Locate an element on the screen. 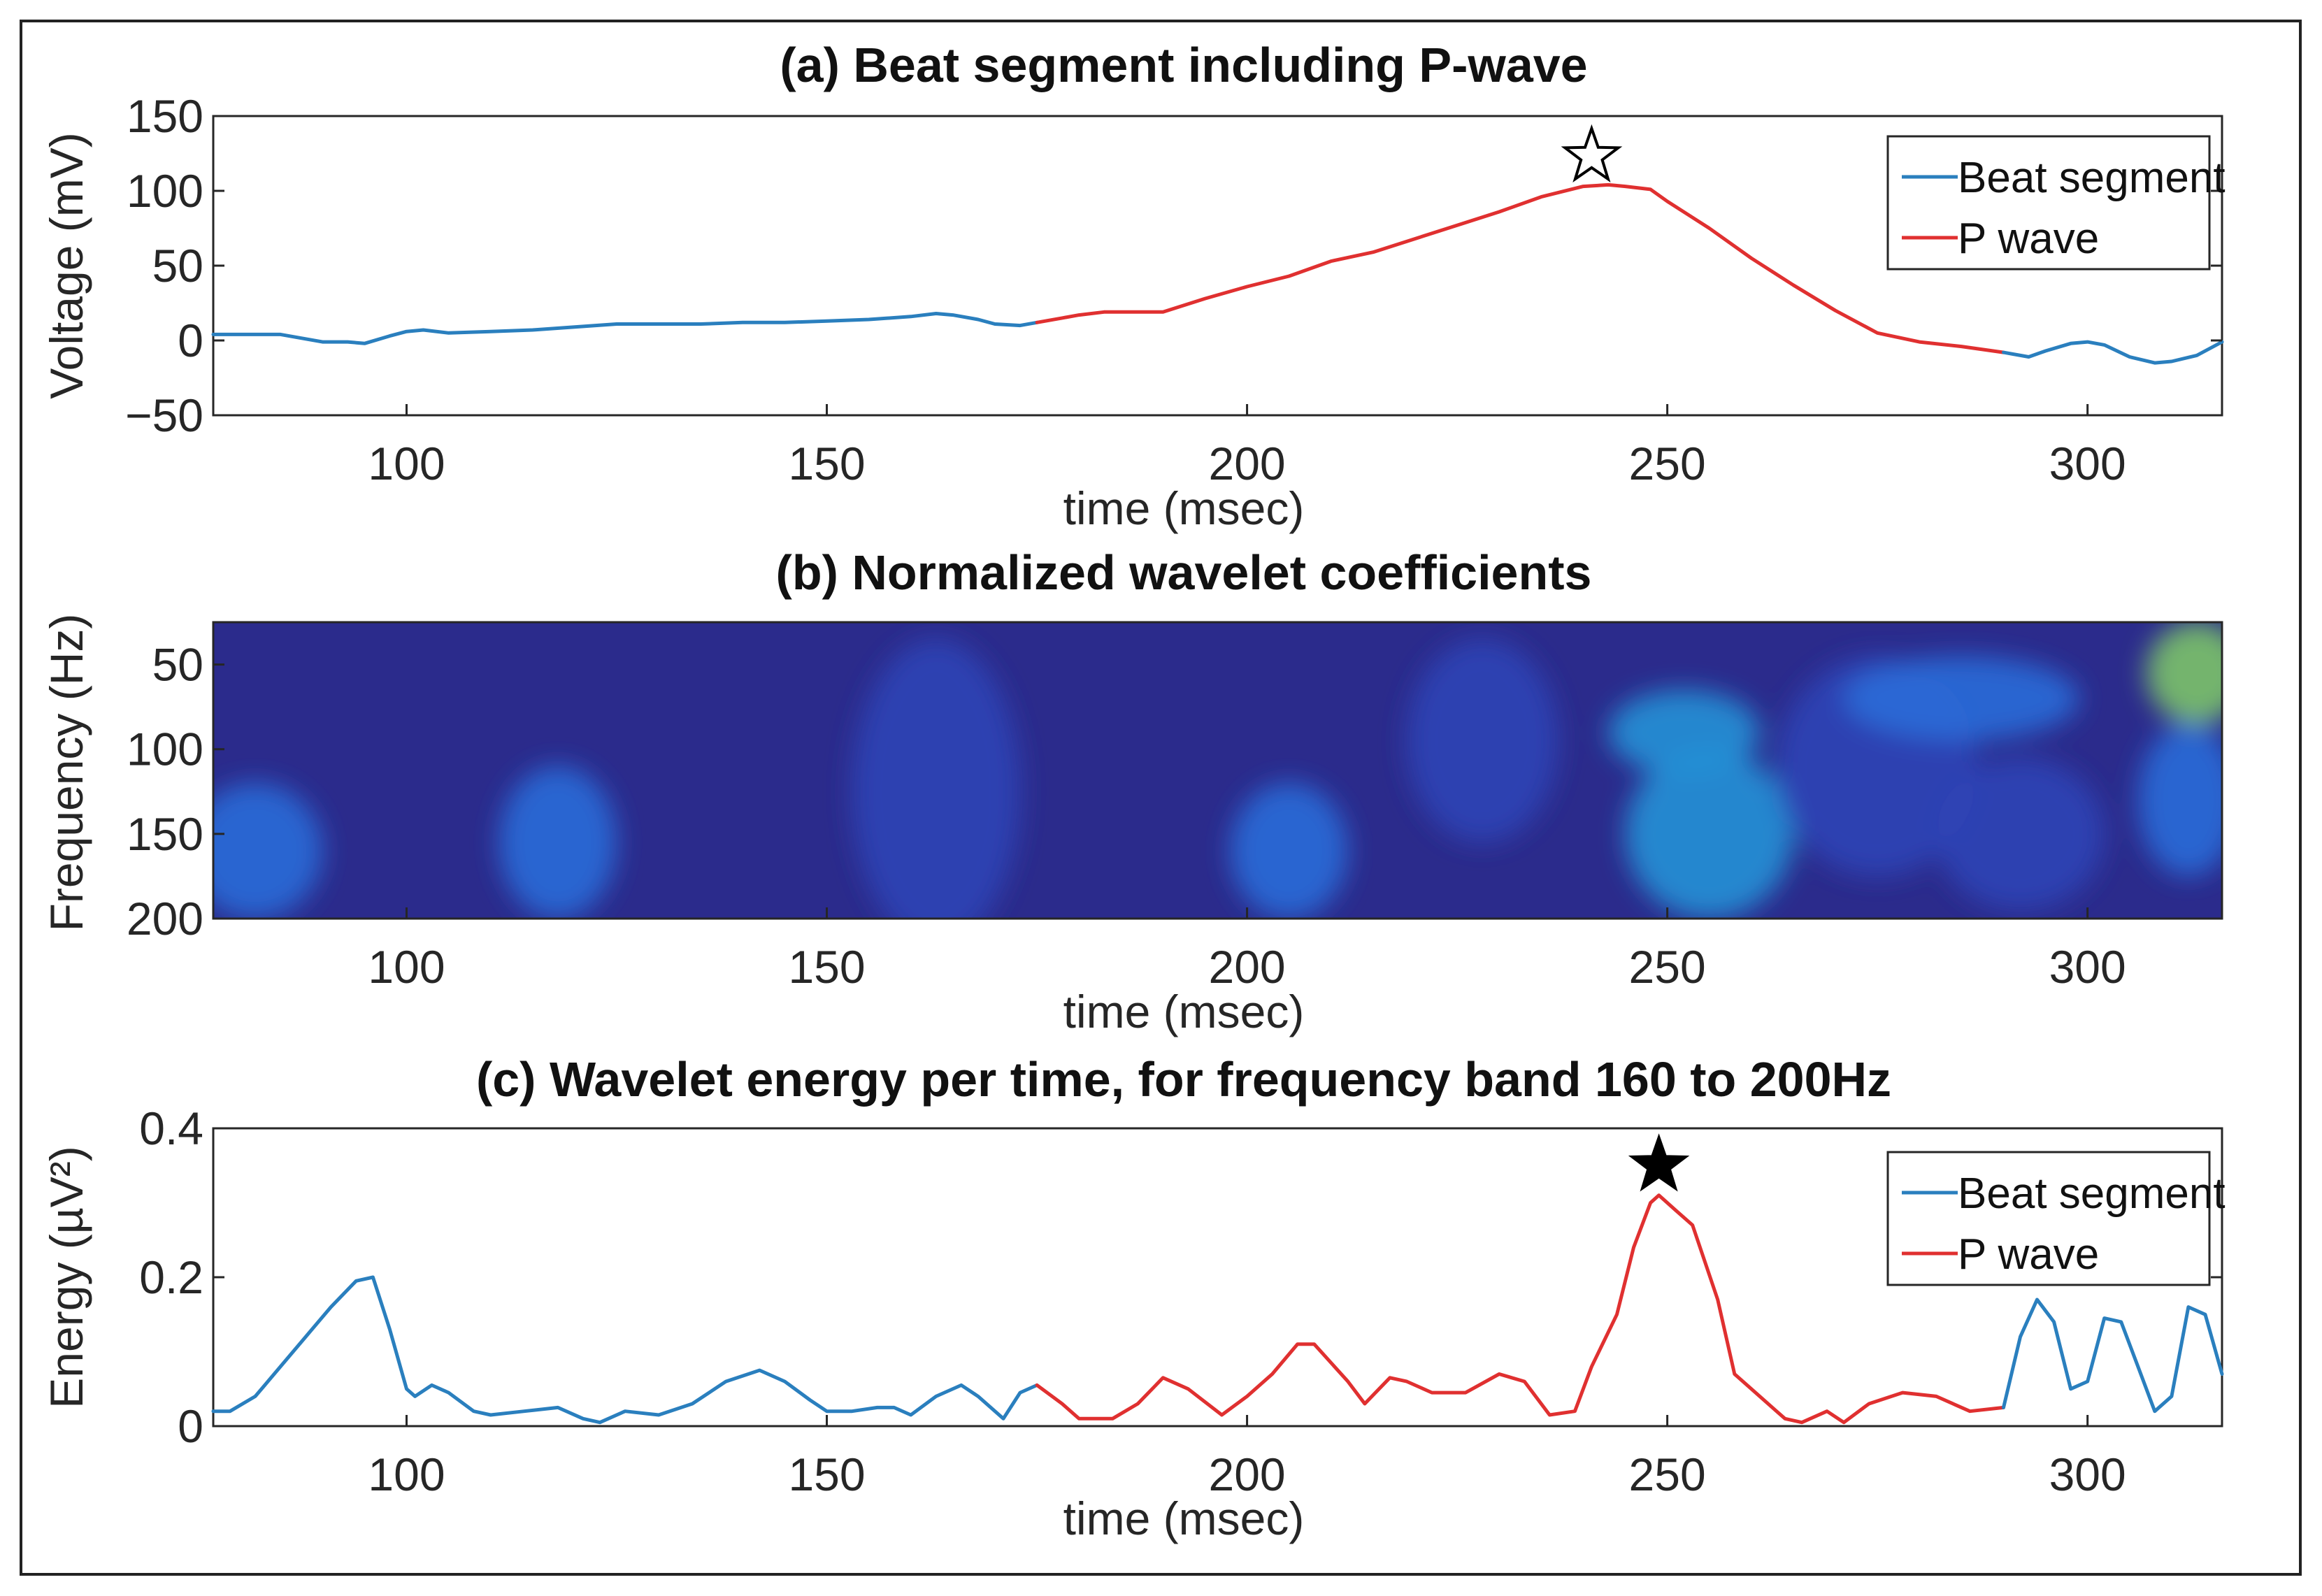 The width and height of the screenshot is (2322, 1596). panel-b-xtick-label: 250 is located at coordinates (1668, 967).